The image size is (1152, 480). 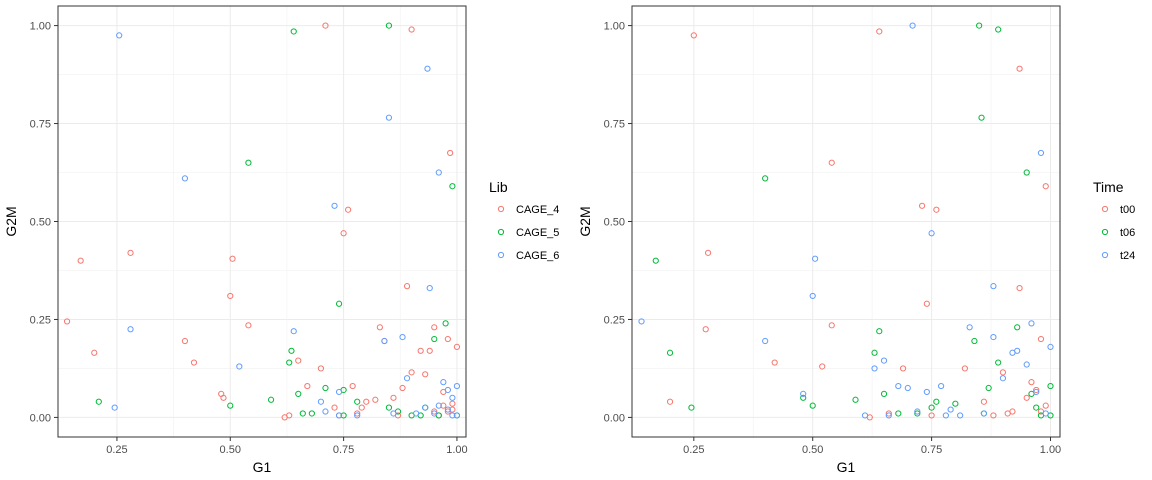 What do you see at coordinates (1127, 256) in the screenshot?
I see `legend-label: t24` at bounding box center [1127, 256].